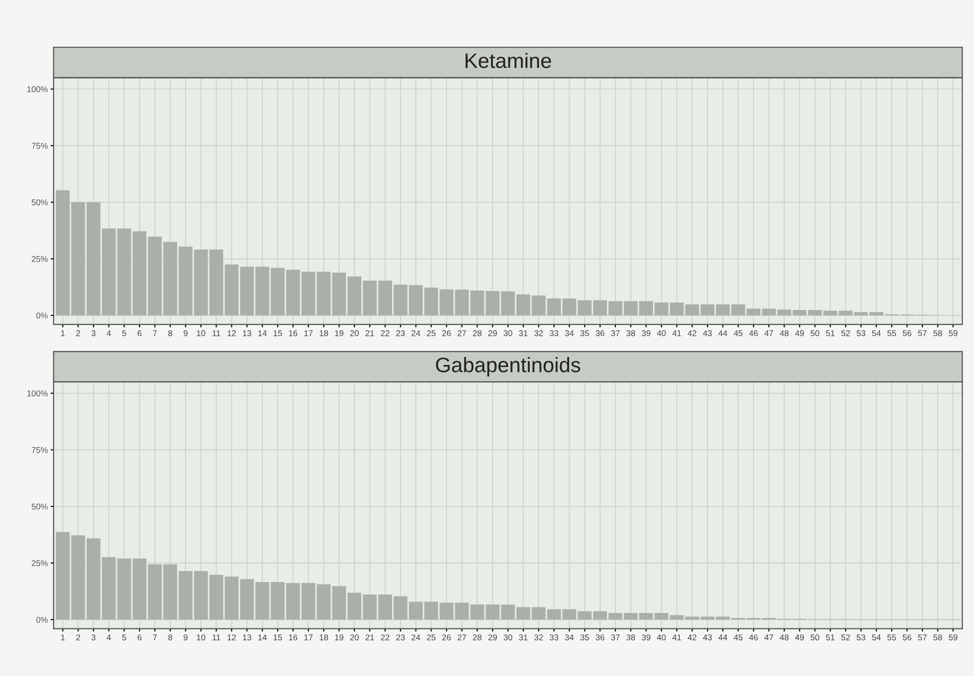  Describe the element at coordinates (876, 333) in the screenshot. I see `x-tick-label: 54` at that location.